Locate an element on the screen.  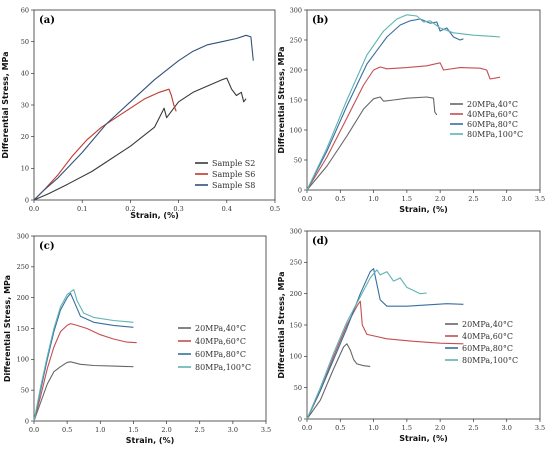
panel-label: (d) is located at coordinates (320, 241).